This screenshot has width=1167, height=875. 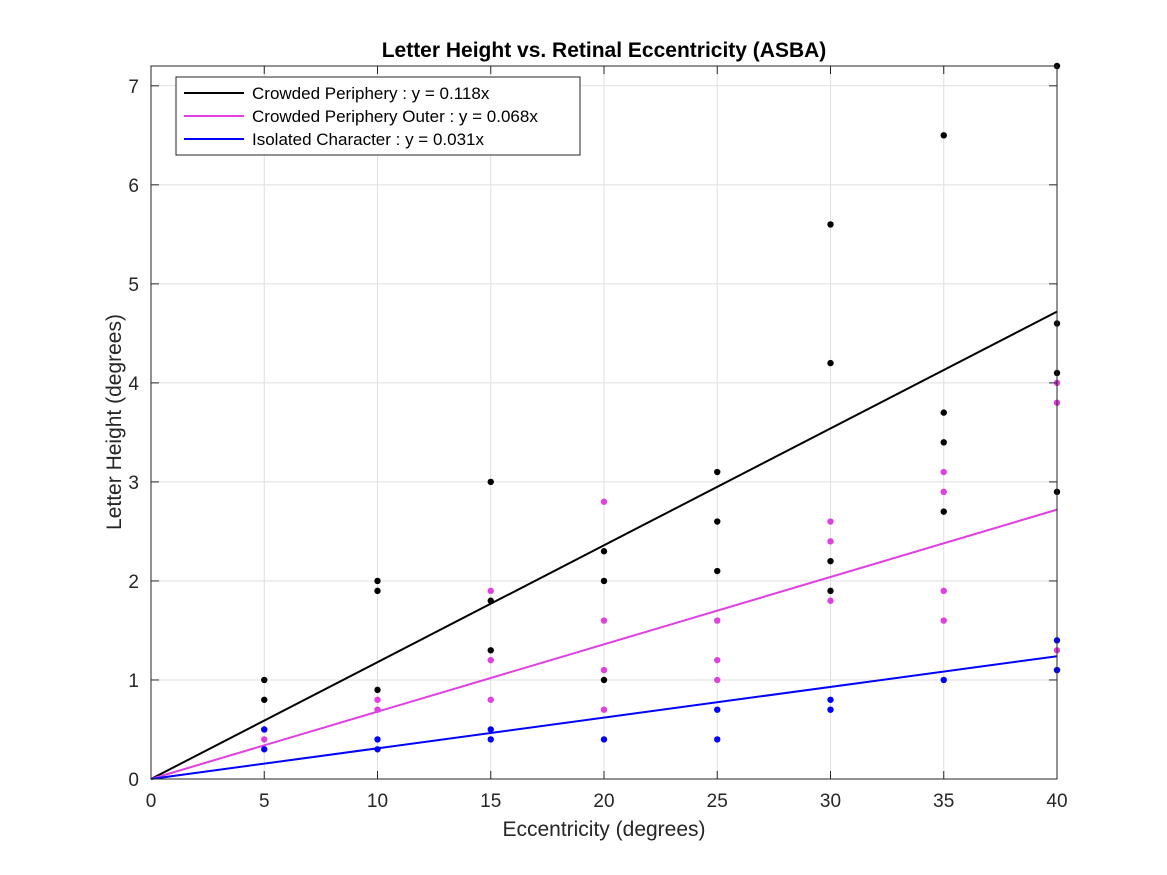 What do you see at coordinates (114, 422) in the screenshot?
I see `y-axis-label: Letter Height (degrees)` at bounding box center [114, 422].